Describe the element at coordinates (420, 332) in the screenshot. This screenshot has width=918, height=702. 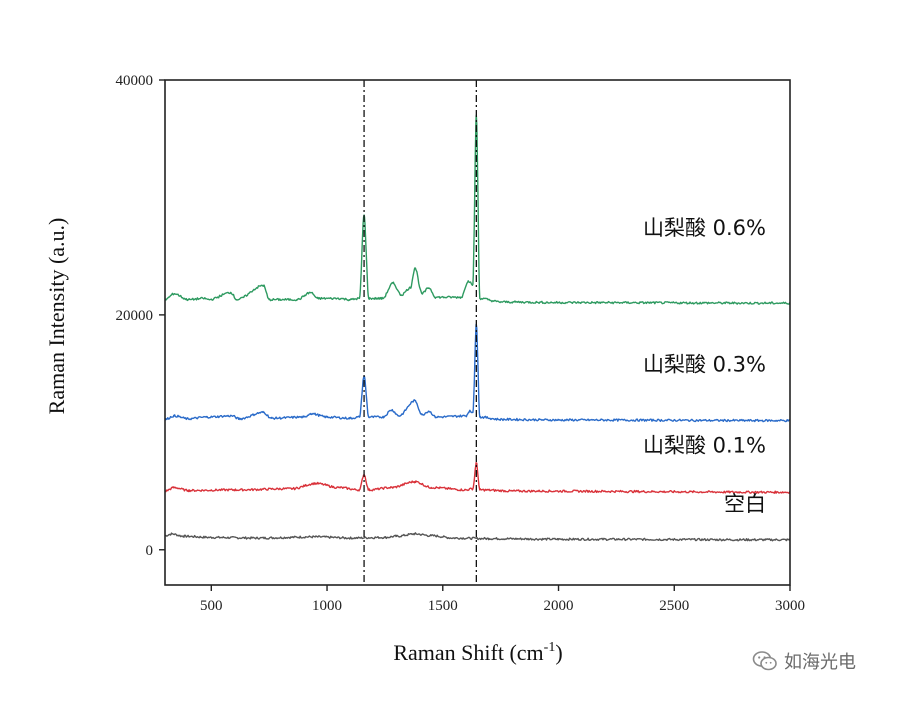
I see `reference-lines` at that location.